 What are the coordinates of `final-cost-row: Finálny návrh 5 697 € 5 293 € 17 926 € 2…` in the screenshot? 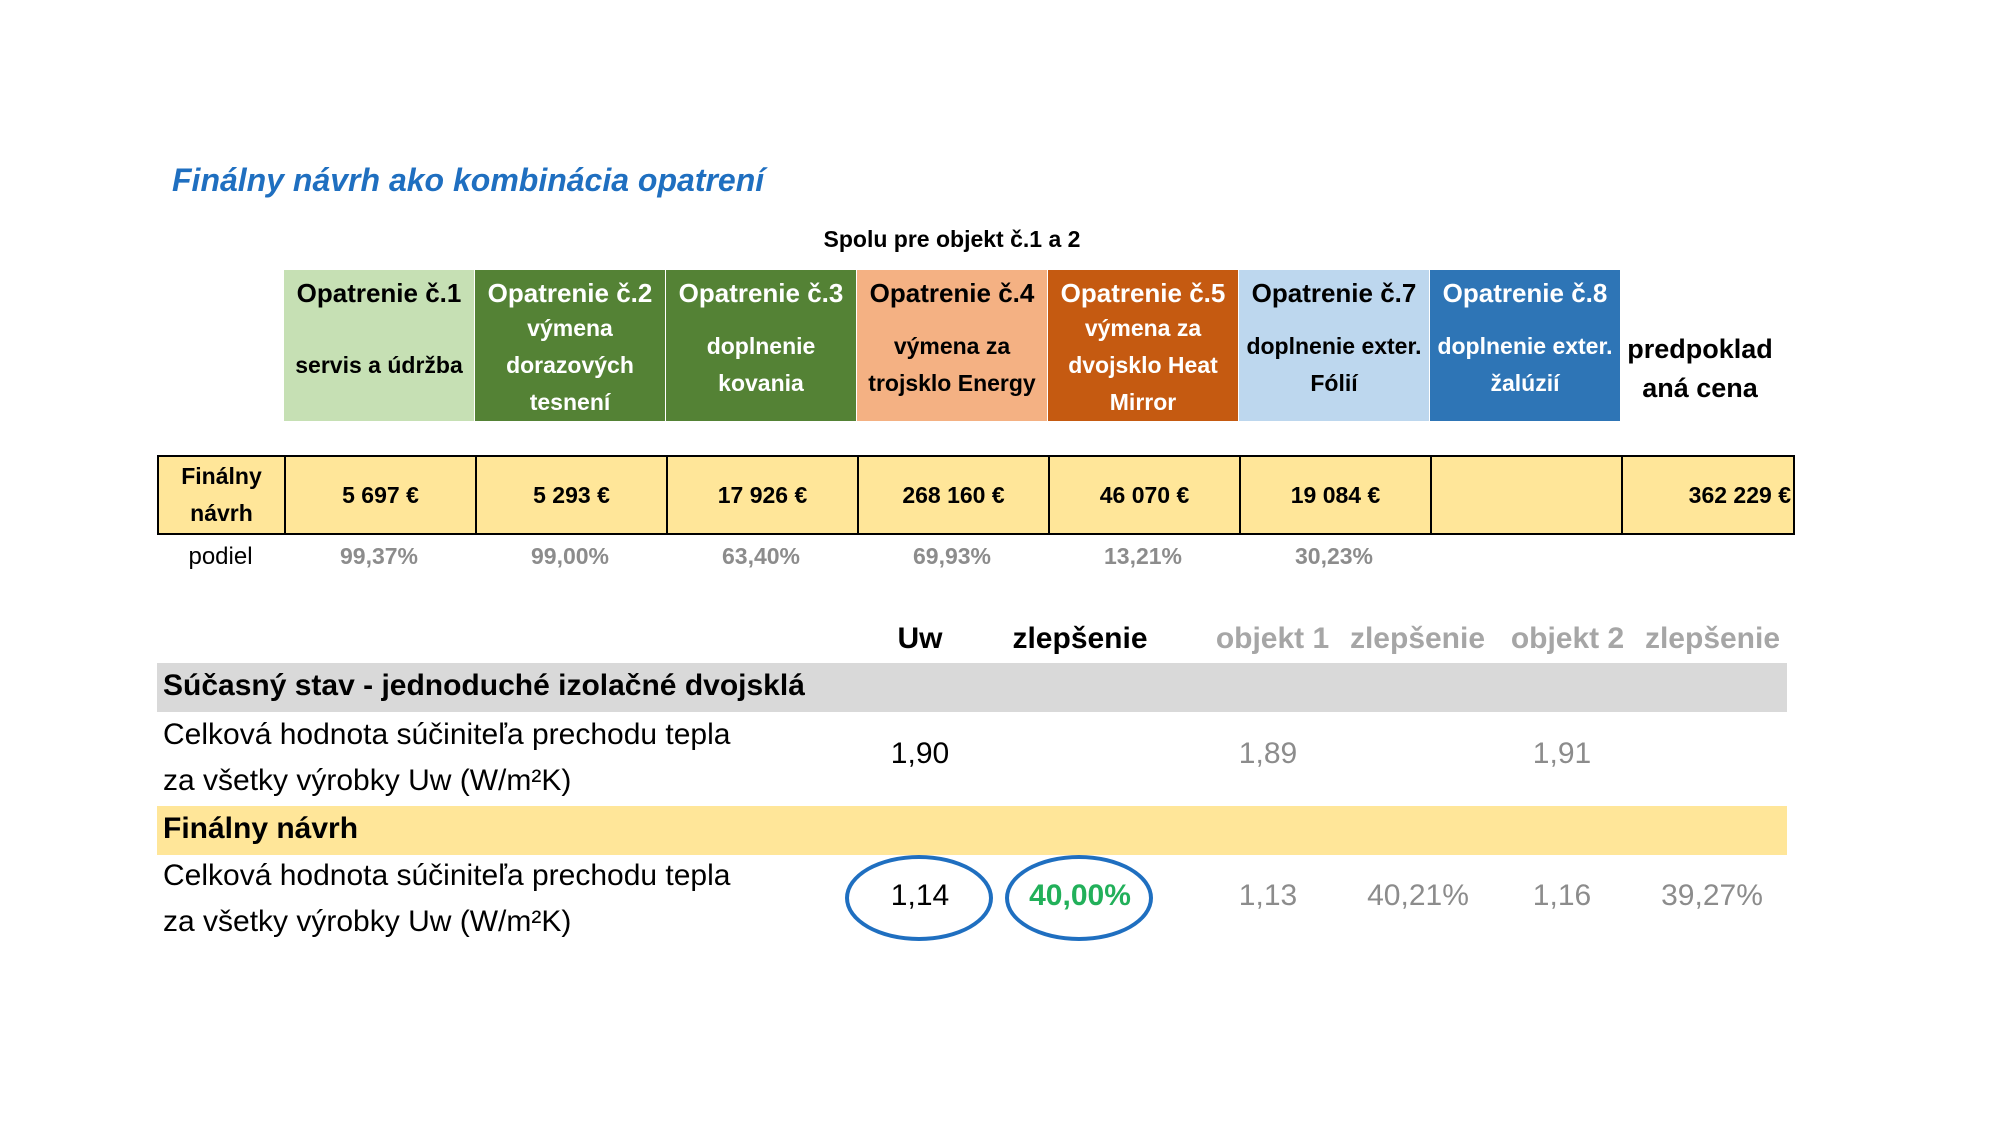 It's located at (976, 495).